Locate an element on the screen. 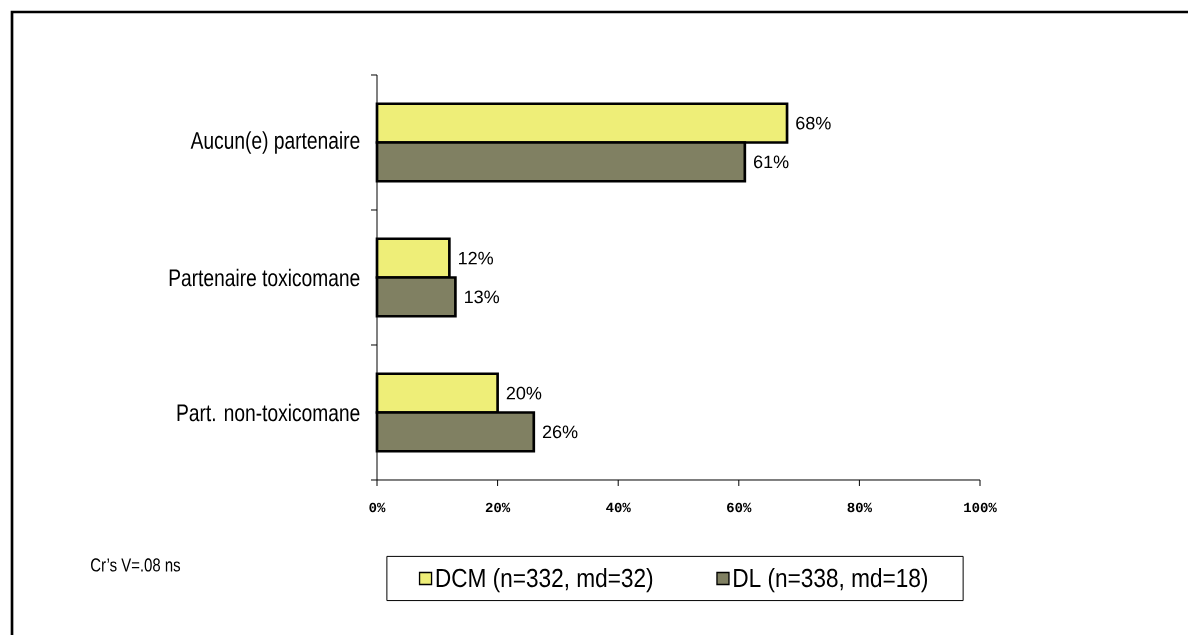 The image size is (1188, 635). data-label: 61% is located at coordinates (771, 162).